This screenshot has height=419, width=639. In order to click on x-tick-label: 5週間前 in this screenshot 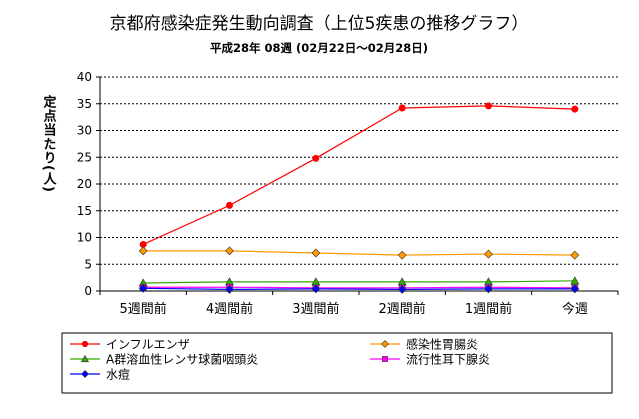, I will do `click(143, 309)`.